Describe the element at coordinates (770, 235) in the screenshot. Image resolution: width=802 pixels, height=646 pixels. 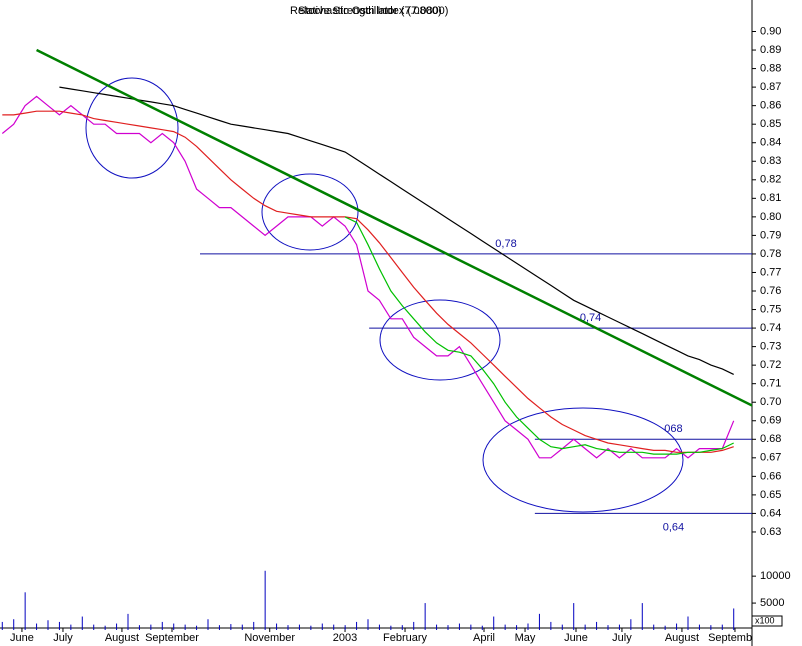
I see `y-tick-label: 0.79` at that location.